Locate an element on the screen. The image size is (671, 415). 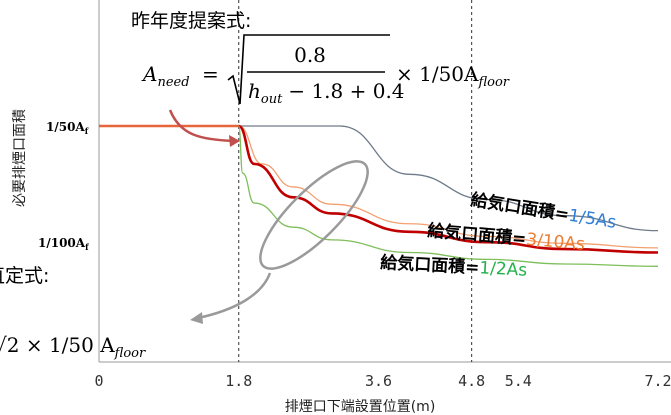
x-tick-label: 0 is located at coordinates (98, 381).